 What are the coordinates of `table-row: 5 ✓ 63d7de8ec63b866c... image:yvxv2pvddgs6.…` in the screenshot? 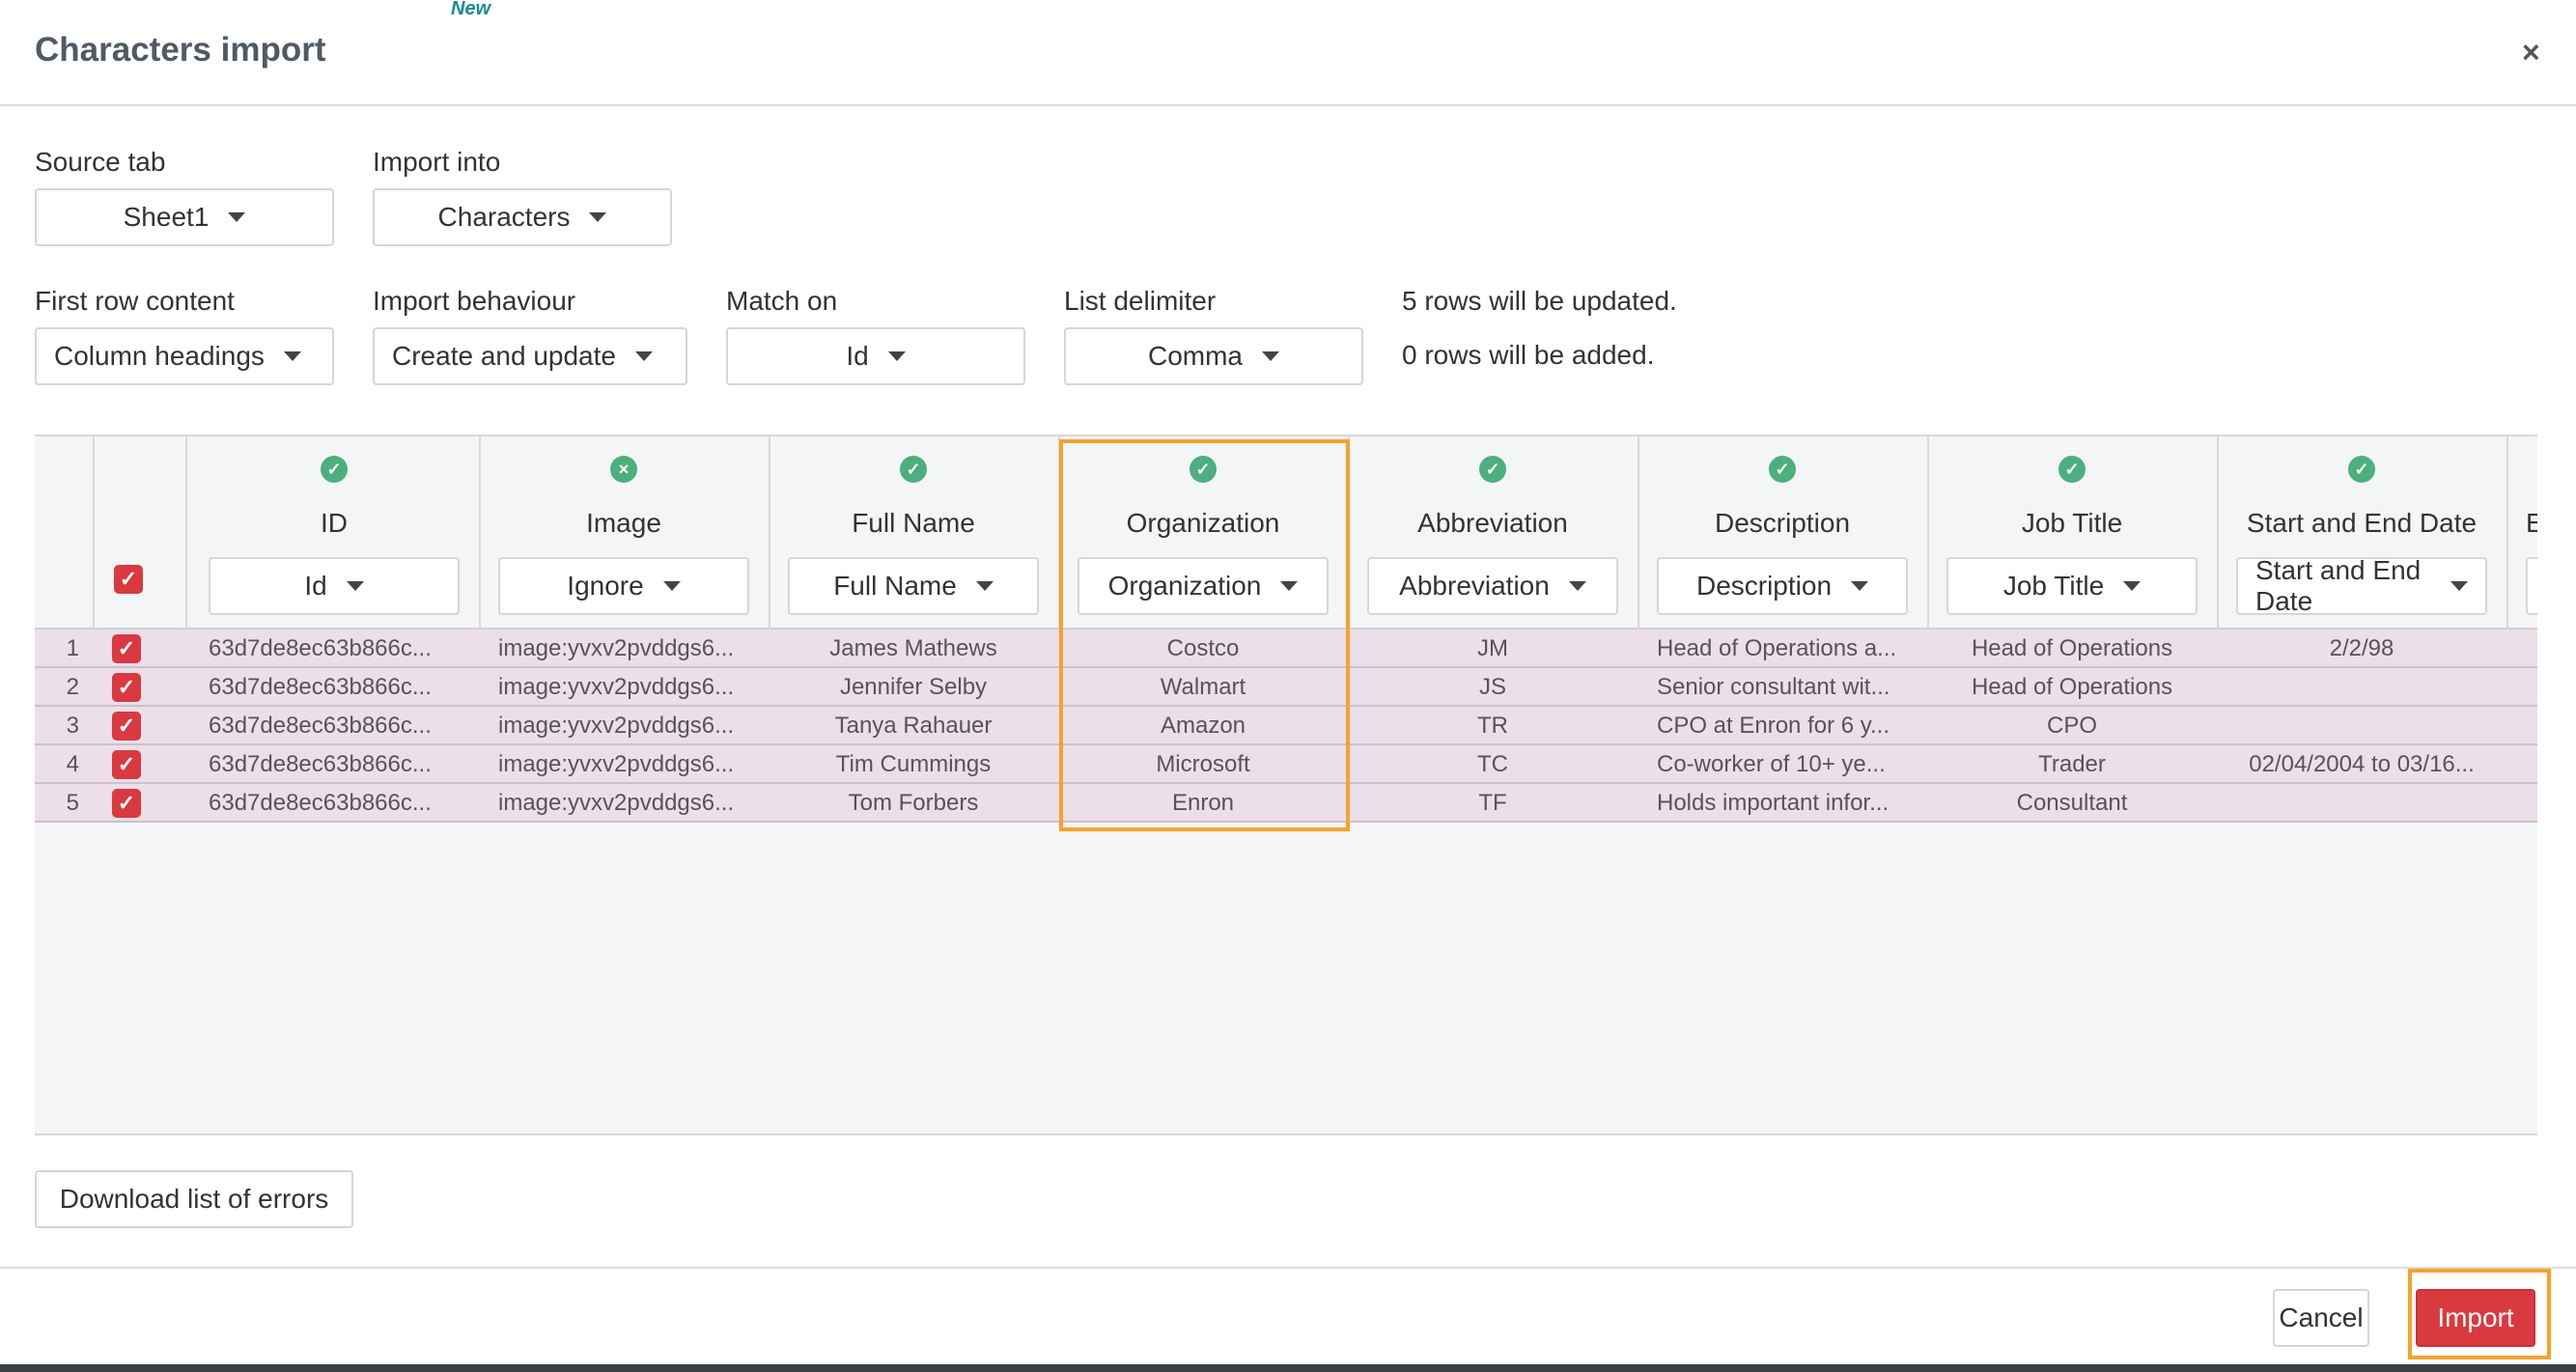 It's located at (1286, 804).